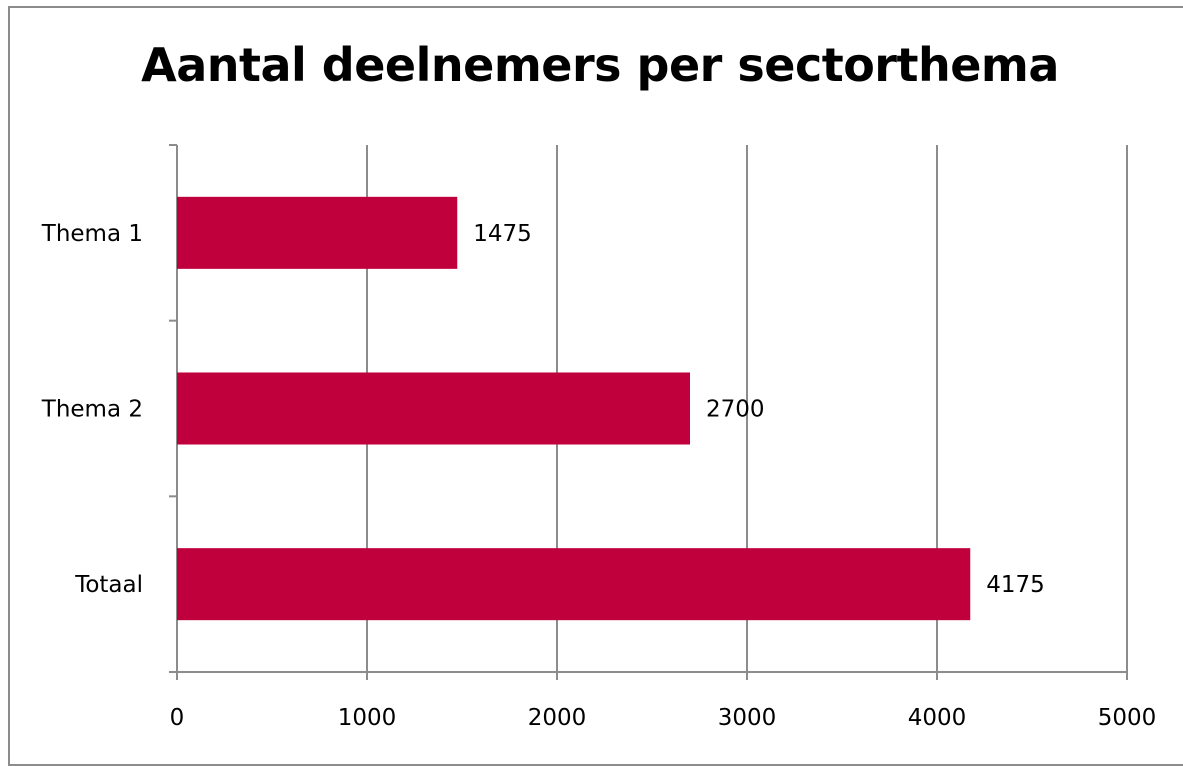 Image resolution: width=1183 pixels, height=766 pixels. I want to click on data-label: 4175, so click(1015, 585).